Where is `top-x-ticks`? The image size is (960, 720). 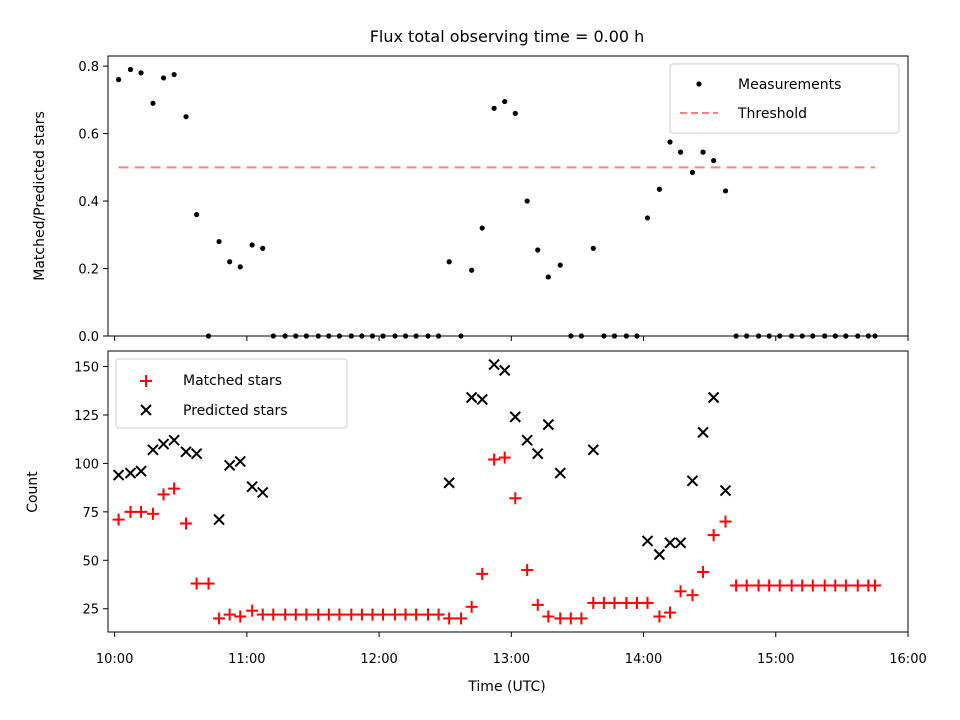
top-x-ticks is located at coordinates (511, 338).